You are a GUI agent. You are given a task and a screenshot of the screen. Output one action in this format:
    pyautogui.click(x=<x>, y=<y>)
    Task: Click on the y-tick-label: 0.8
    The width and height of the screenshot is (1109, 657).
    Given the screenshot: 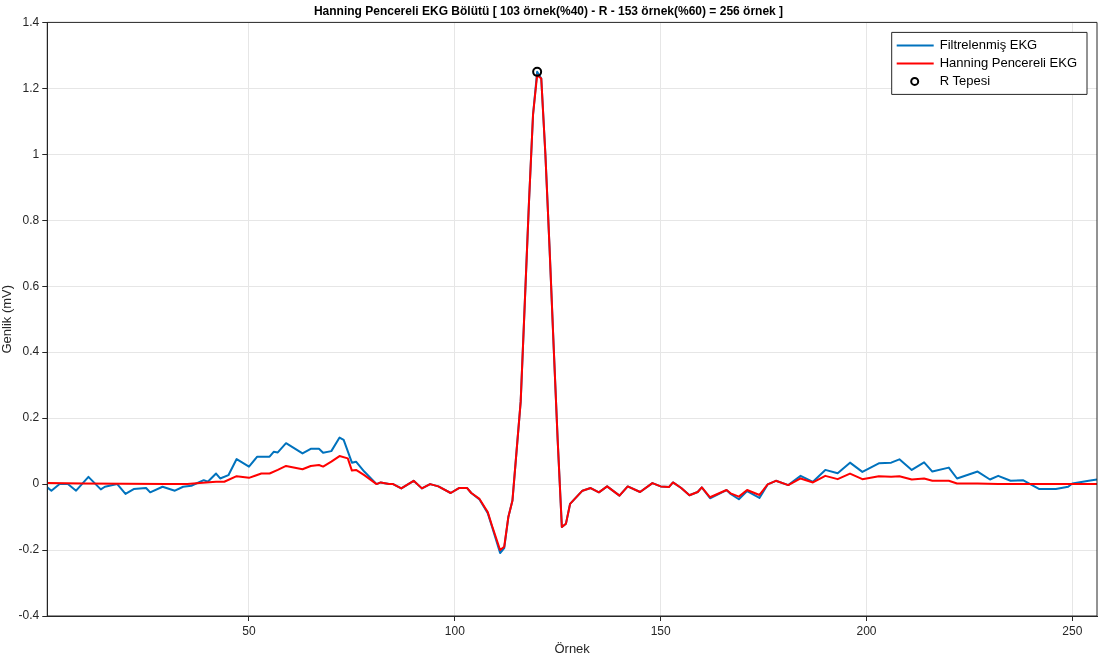 What is the action you would take?
    pyautogui.click(x=31, y=219)
    